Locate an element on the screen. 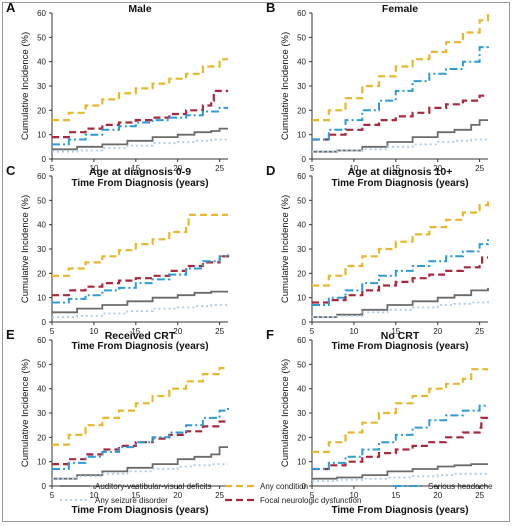  panel-letter: F is located at coordinates (270, 334).